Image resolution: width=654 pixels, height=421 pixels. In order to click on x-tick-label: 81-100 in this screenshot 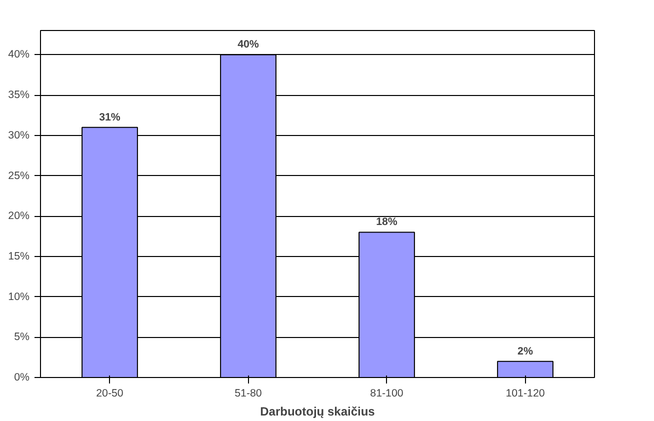, I will do `click(387, 394)`.